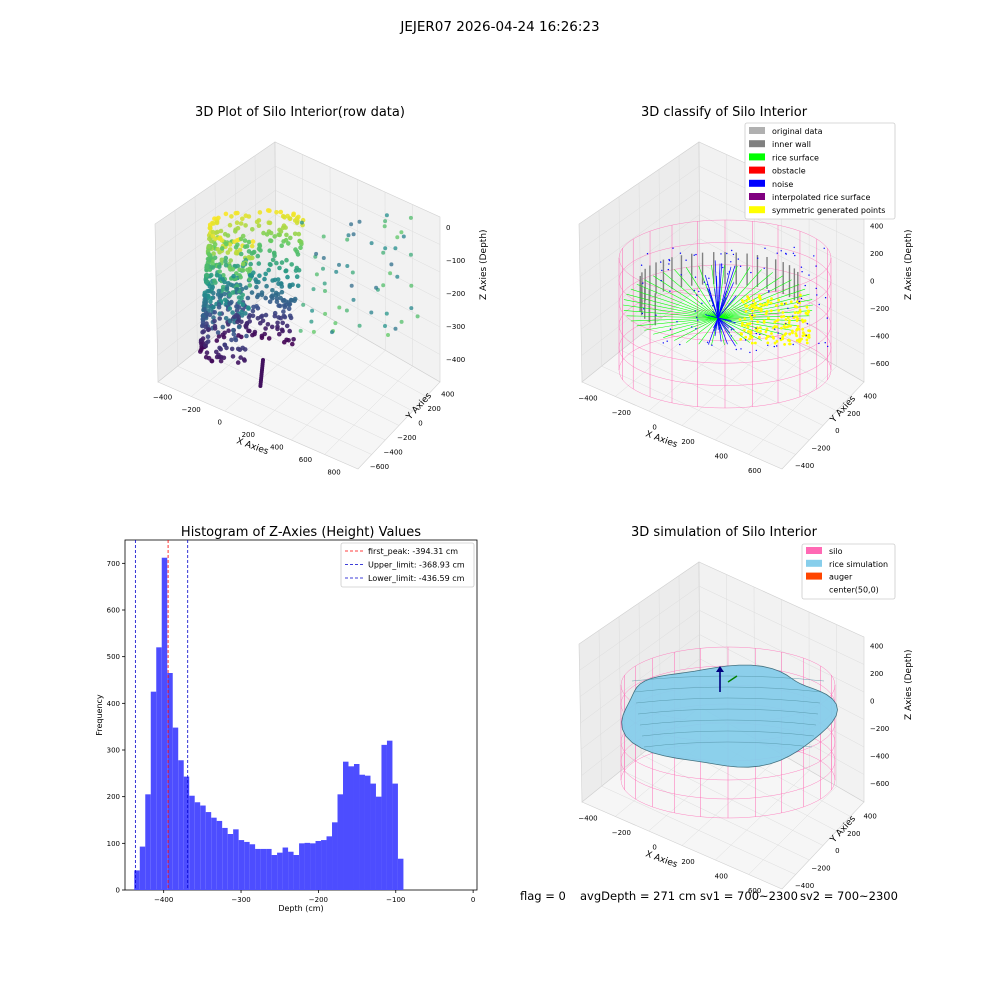 The image size is (1000, 1000). I want to click on raw-plot-title: 3D Plot of Silo Interior(row data), so click(300, 112).